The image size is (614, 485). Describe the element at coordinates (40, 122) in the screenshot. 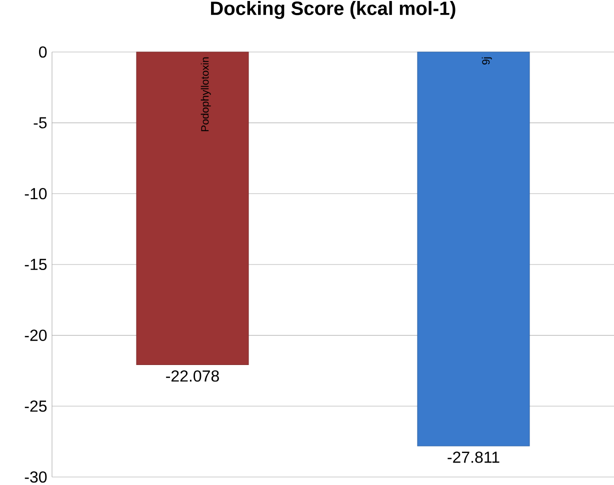

I see `y-tick-label: -5` at that location.